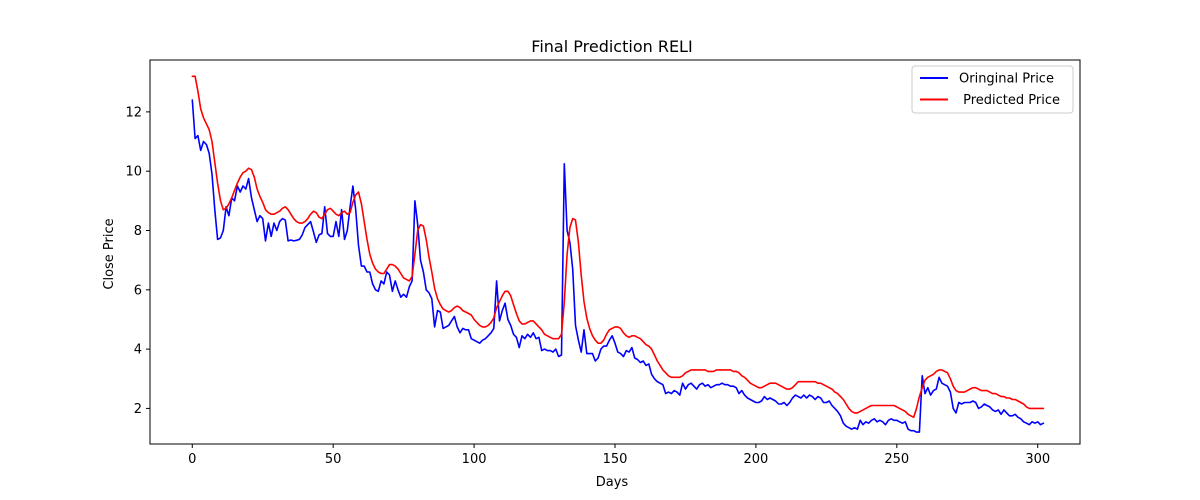 This screenshot has height=500, width=1200. Describe the element at coordinates (192, 459) in the screenshot. I see `x-tick-label: 0` at that location.